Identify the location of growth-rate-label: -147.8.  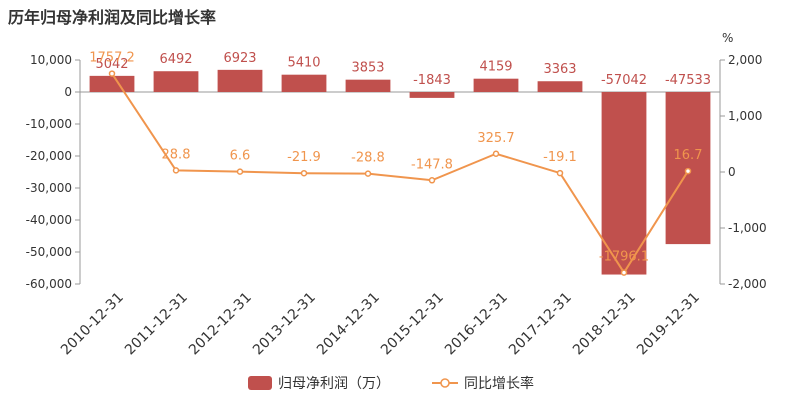
(432, 164).